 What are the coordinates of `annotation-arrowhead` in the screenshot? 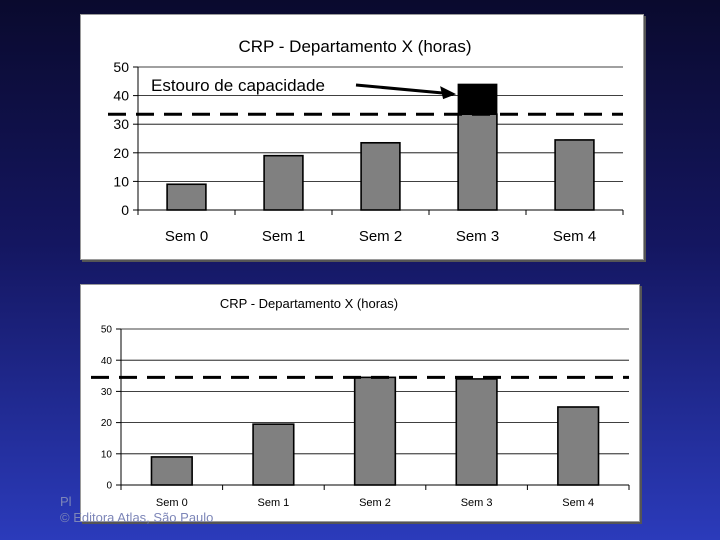 It's located at (448, 93).